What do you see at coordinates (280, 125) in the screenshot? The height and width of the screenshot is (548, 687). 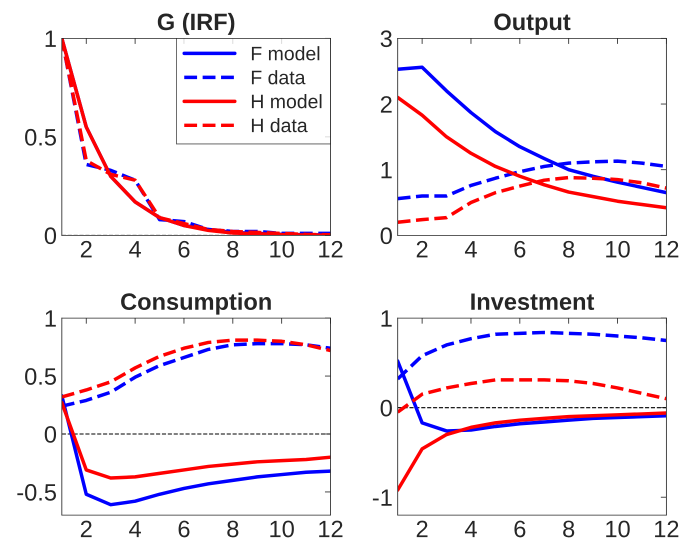 I see `legend-label: H data` at bounding box center [280, 125].